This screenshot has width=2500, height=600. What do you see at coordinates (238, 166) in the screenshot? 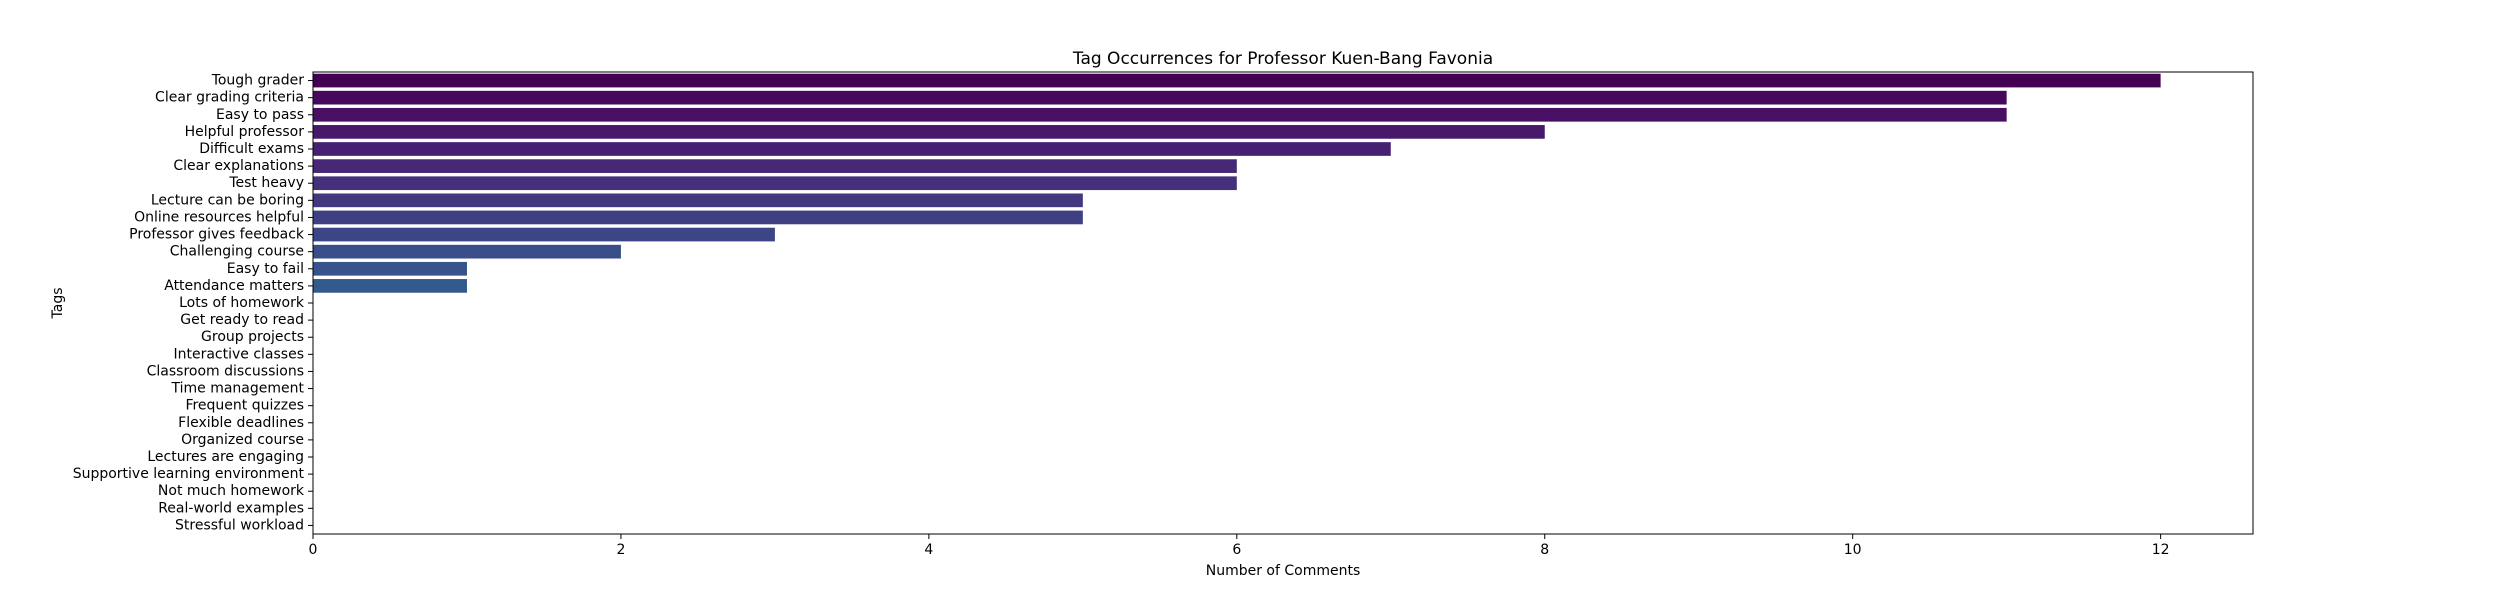
I see `y-tick-label-5: Clear explanations` at bounding box center [238, 166].